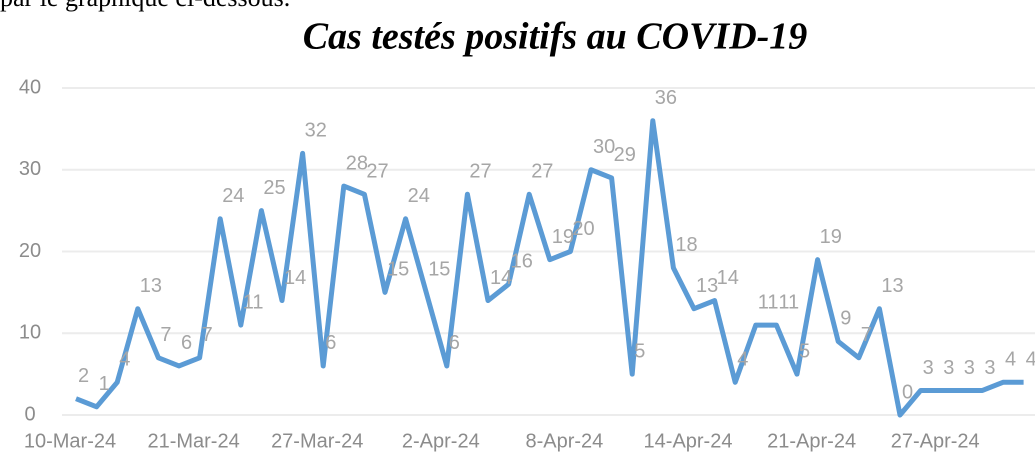  Describe the element at coordinates (564, 441) in the screenshot. I see `x-tick-label: 8-Apr-24` at that location.